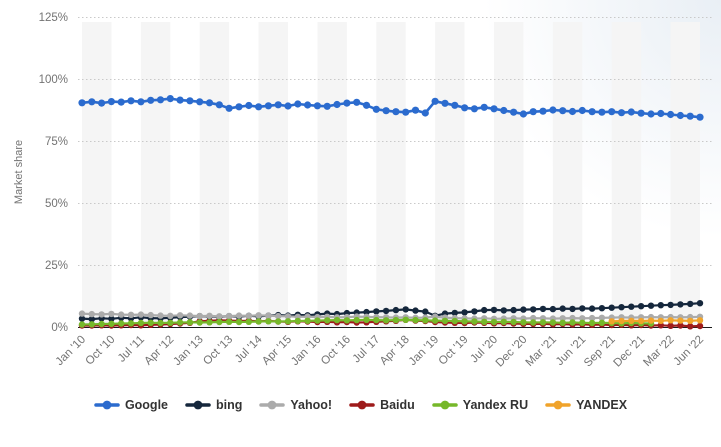 The height and width of the screenshot is (447, 721). I want to click on legend-item-yandex-ru: Yandex RU, so click(480, 405).